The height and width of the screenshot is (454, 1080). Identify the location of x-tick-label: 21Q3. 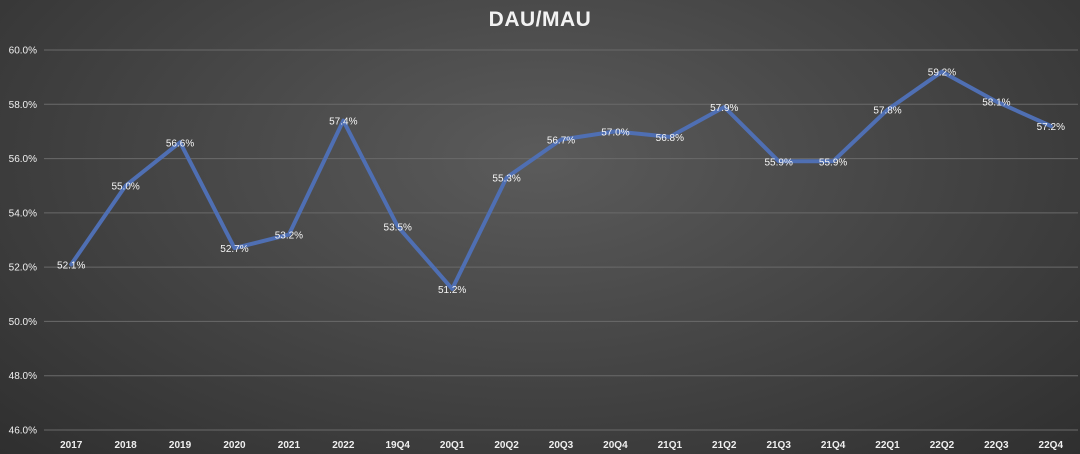
(778, 445).